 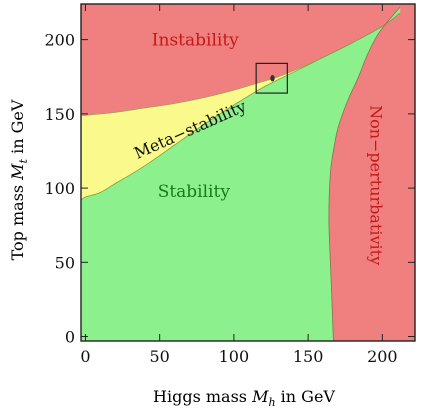 I want to click on y-tick-label: 50, so click(x=65, y=262).